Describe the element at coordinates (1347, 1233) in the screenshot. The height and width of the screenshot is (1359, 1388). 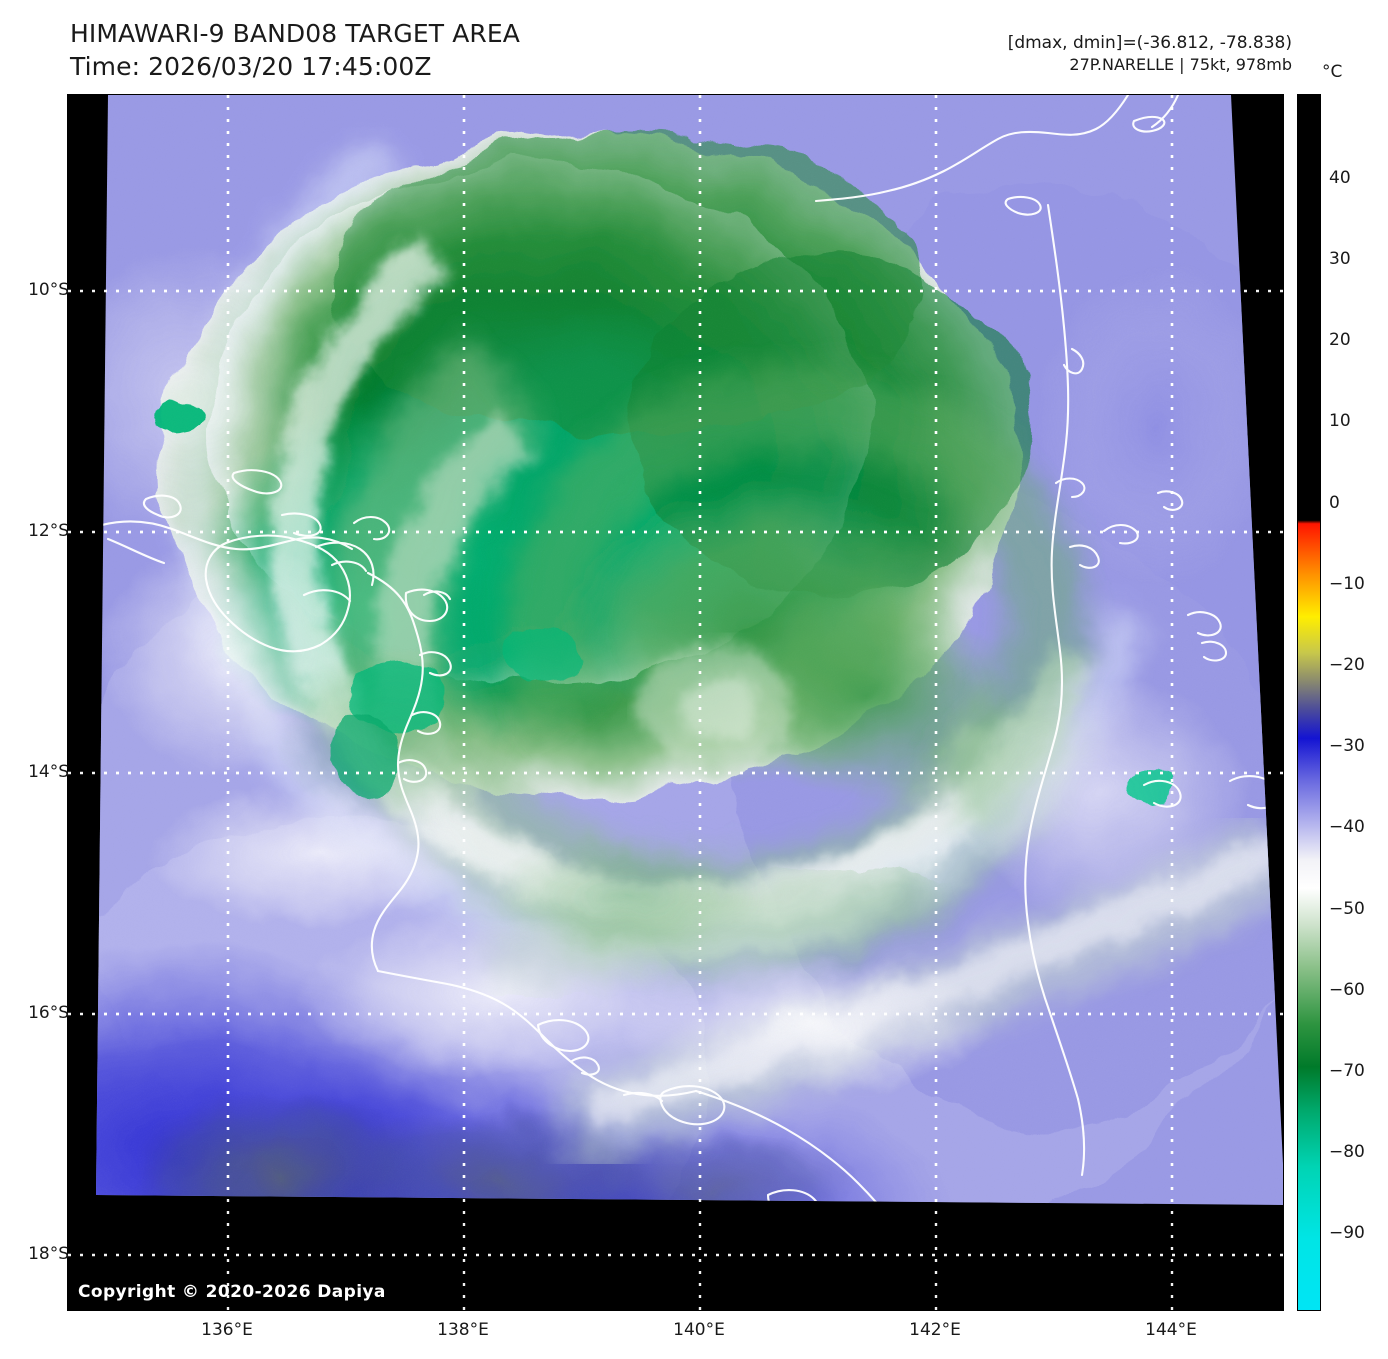
I see `colorbar-tick-label: −90` at that location.